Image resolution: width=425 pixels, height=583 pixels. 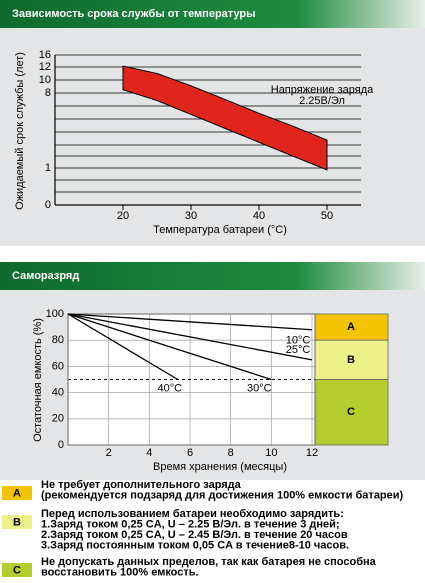 I want to click on zone-label: B, so click(x=351, y=360).